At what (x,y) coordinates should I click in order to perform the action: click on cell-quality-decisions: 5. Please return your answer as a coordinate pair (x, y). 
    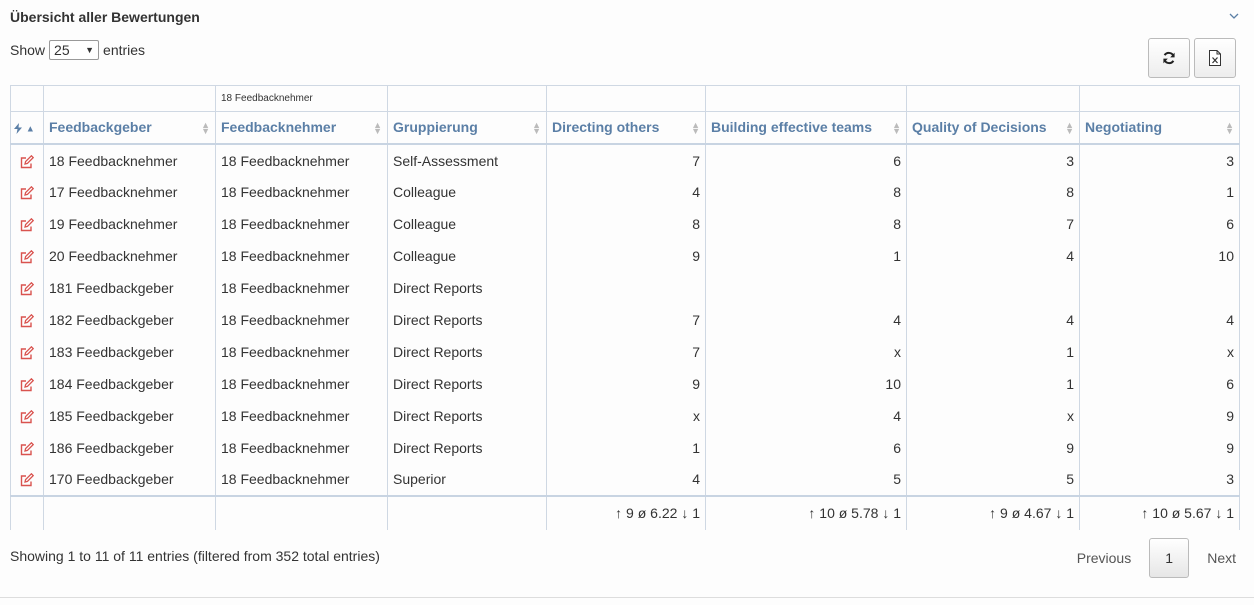
    Looking at the image, I should click on (993, 479).